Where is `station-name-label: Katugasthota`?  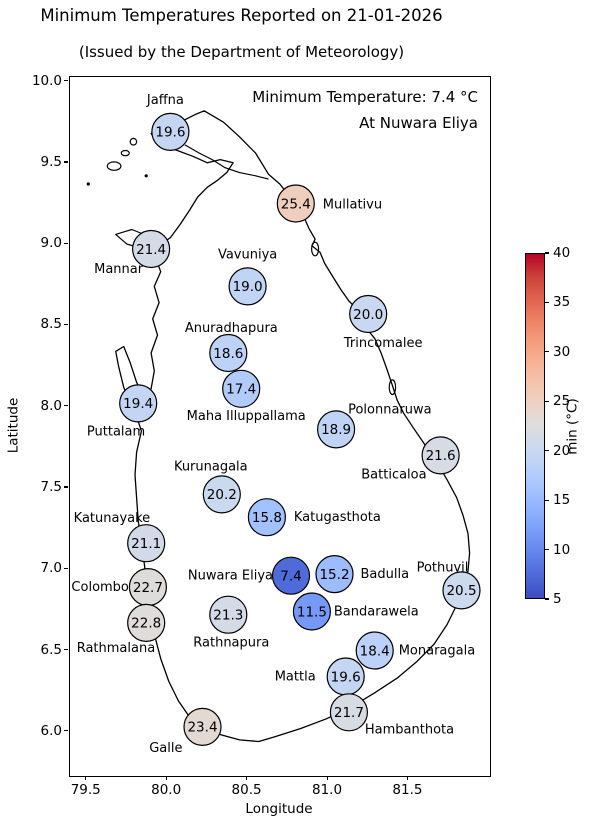 station-name-label: Katugasthota is located at coordinates (337, 517).